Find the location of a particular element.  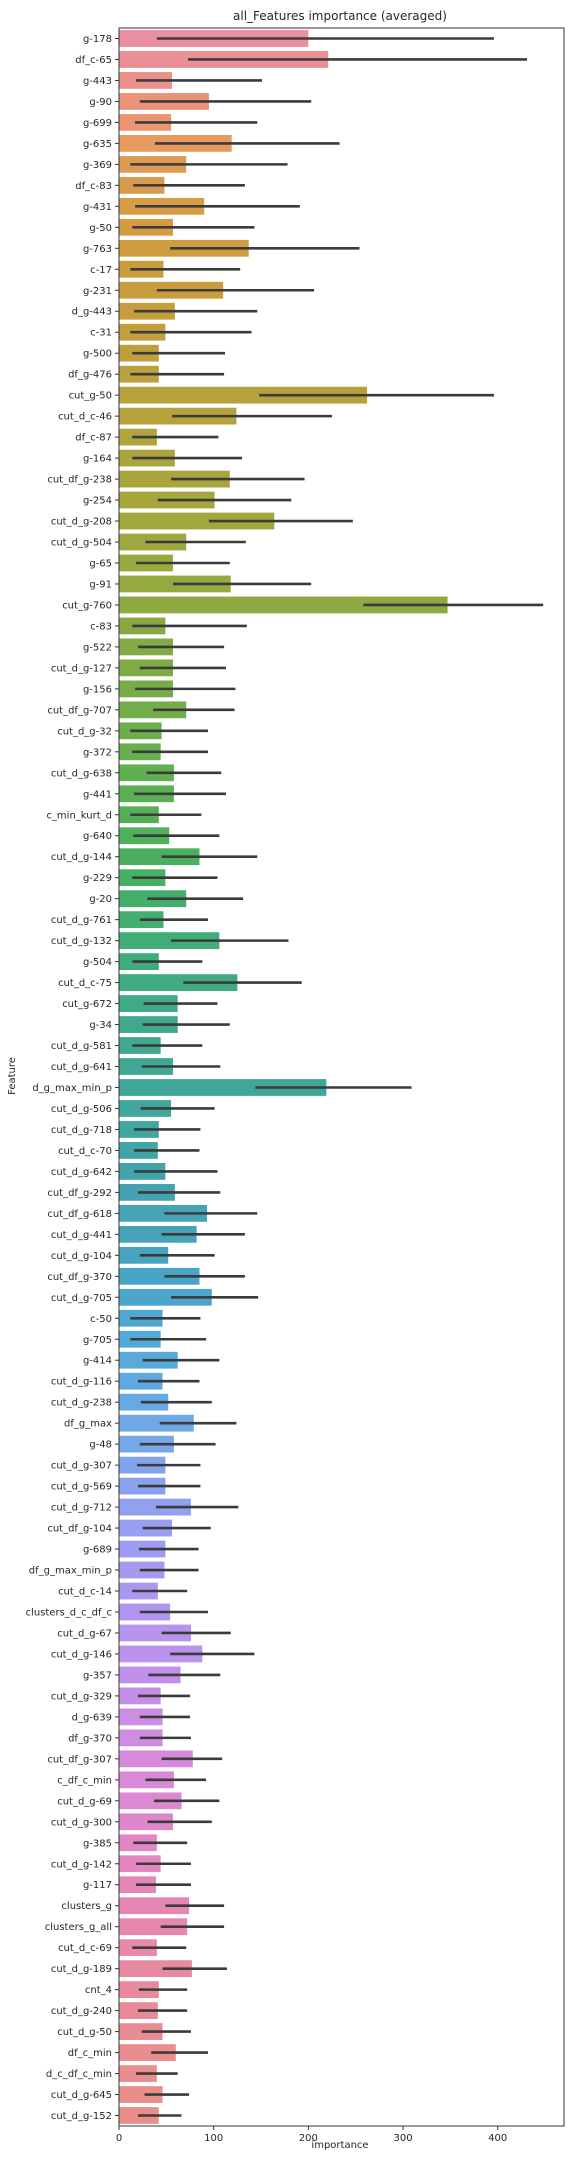

y-tick-label: cut_d_g-142 is located at coordinates (81, 1864).